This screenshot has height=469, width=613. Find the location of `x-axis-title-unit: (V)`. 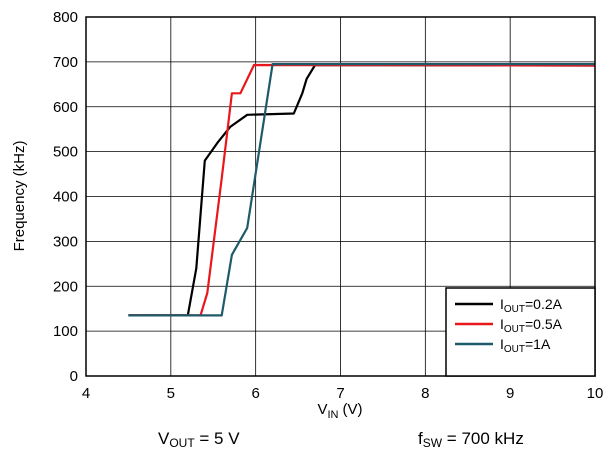

x-axis-title-unit: (V) is located at coordinates (353, 409).